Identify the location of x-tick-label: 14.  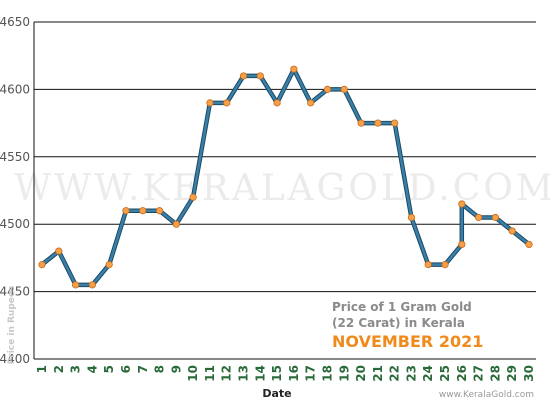
(260, 373).